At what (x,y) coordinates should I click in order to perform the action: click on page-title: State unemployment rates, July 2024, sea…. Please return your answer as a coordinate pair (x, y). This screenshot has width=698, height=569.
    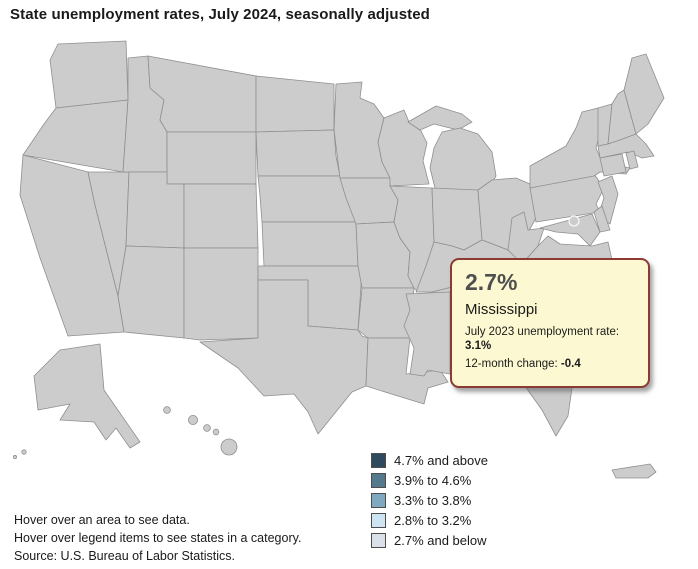
    Looking at the image, I should click on (220, 14).